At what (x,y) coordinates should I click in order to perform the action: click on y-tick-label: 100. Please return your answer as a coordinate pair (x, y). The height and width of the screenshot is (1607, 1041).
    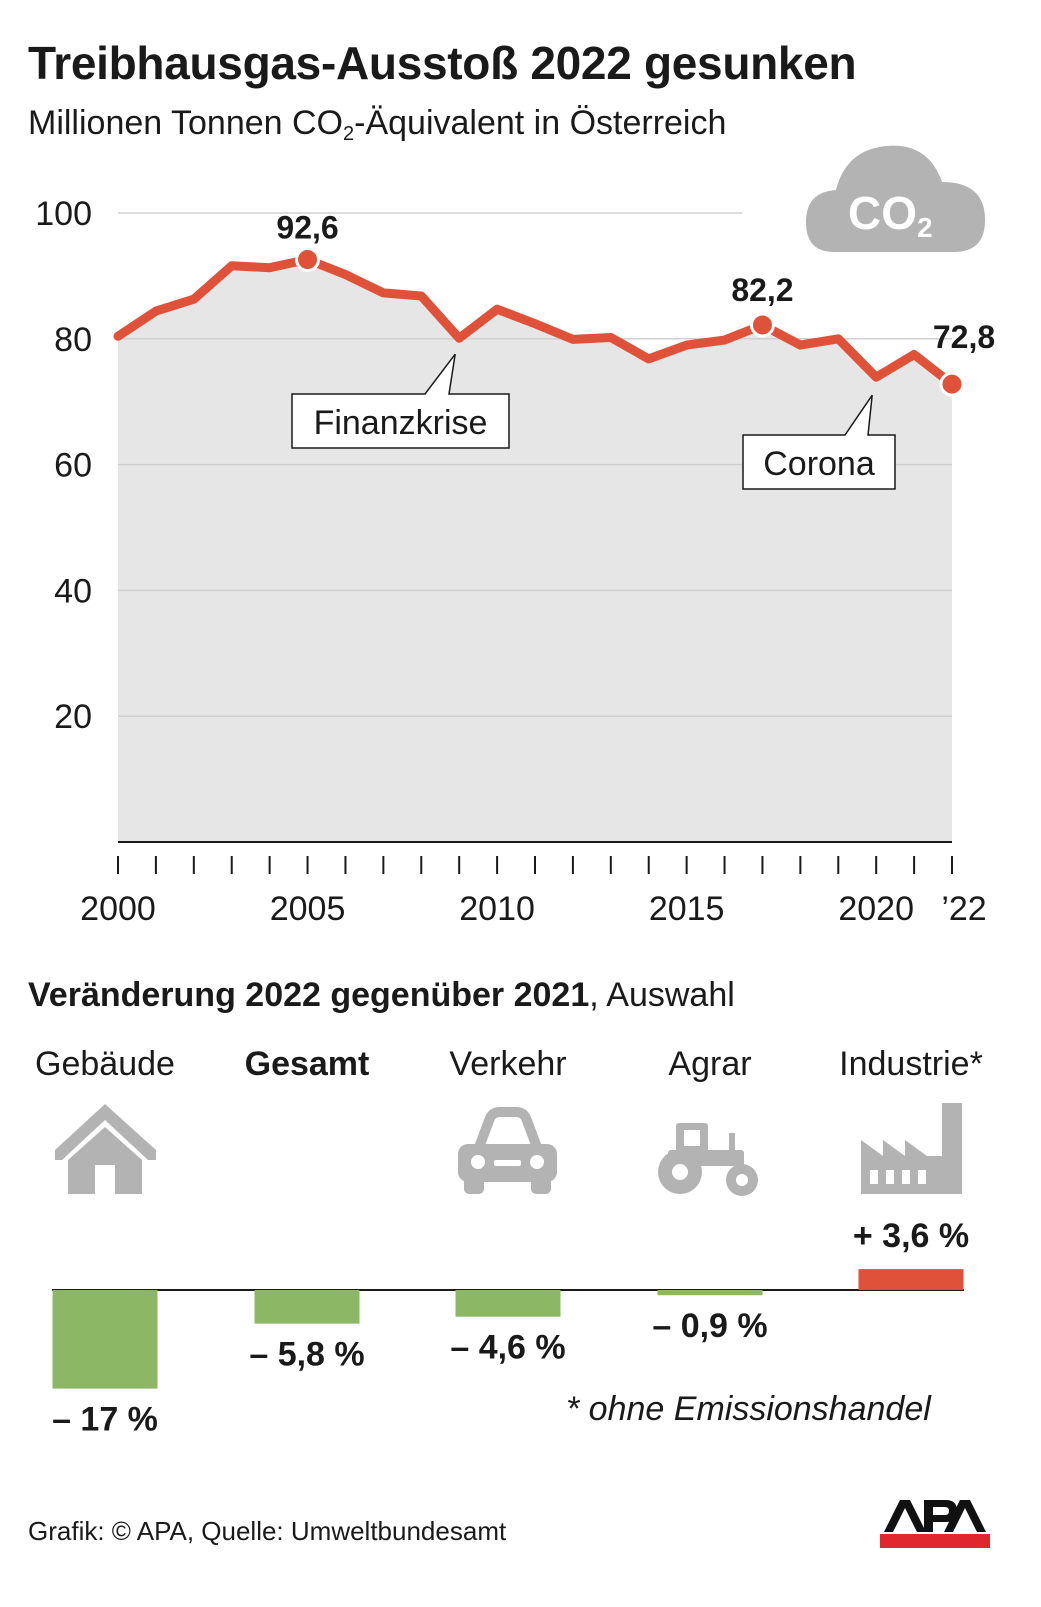
    Looking at the image, I should click on (63, 214).